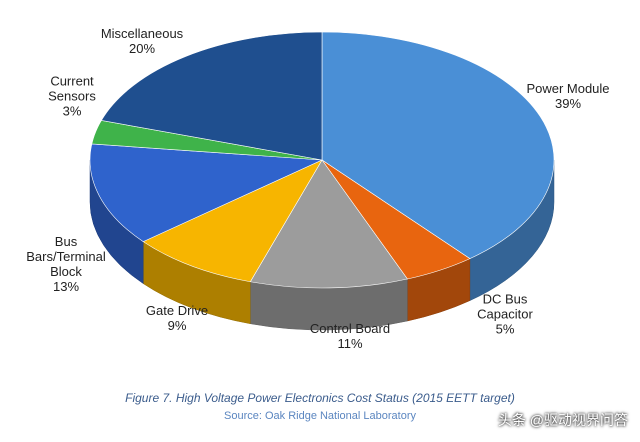  I want to click on slice-label: Control Board 11%, so click(350, 336).